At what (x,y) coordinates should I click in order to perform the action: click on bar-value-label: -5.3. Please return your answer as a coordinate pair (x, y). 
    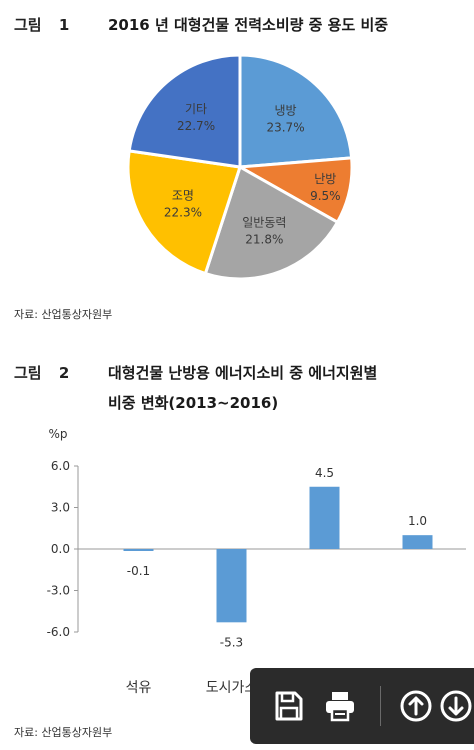
    Looking at the image, I should click on (231, 642).